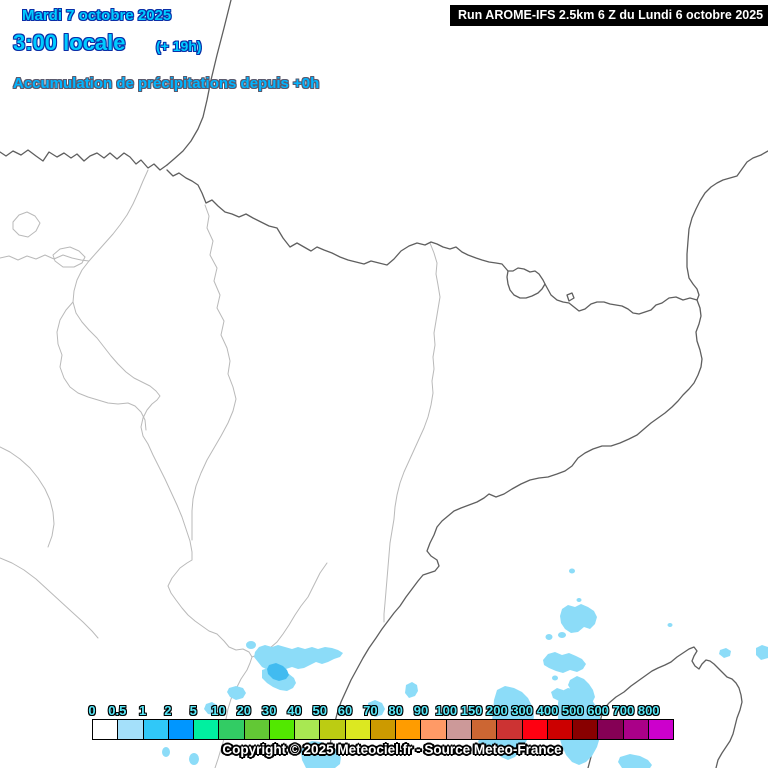 The width and height of the screenshot is (768, 768). I want to click on local-time-label: 3:00 locale, so click(69, 42).